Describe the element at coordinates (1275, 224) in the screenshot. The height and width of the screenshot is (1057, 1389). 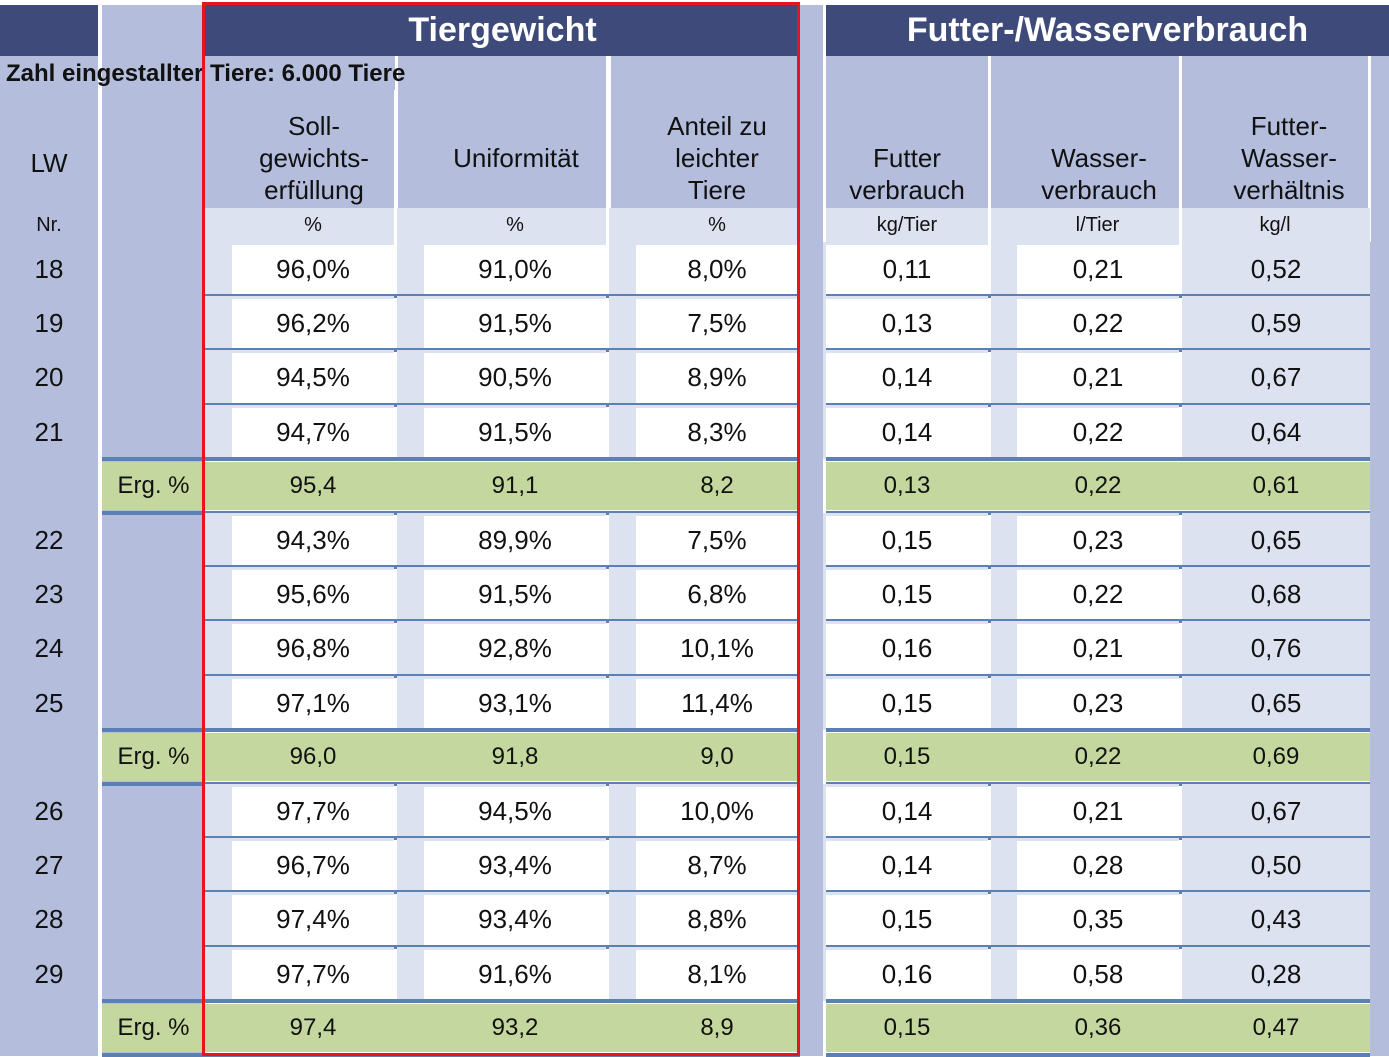
I see `unit-verhaeltnis: kg/l` at that location.